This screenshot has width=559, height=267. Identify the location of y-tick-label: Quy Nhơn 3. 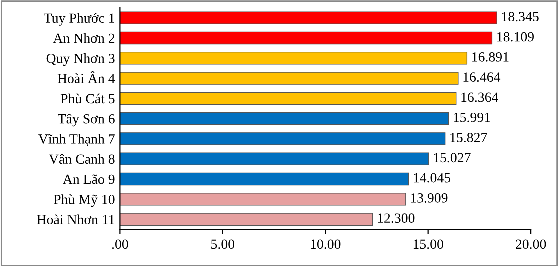
(80, 60).